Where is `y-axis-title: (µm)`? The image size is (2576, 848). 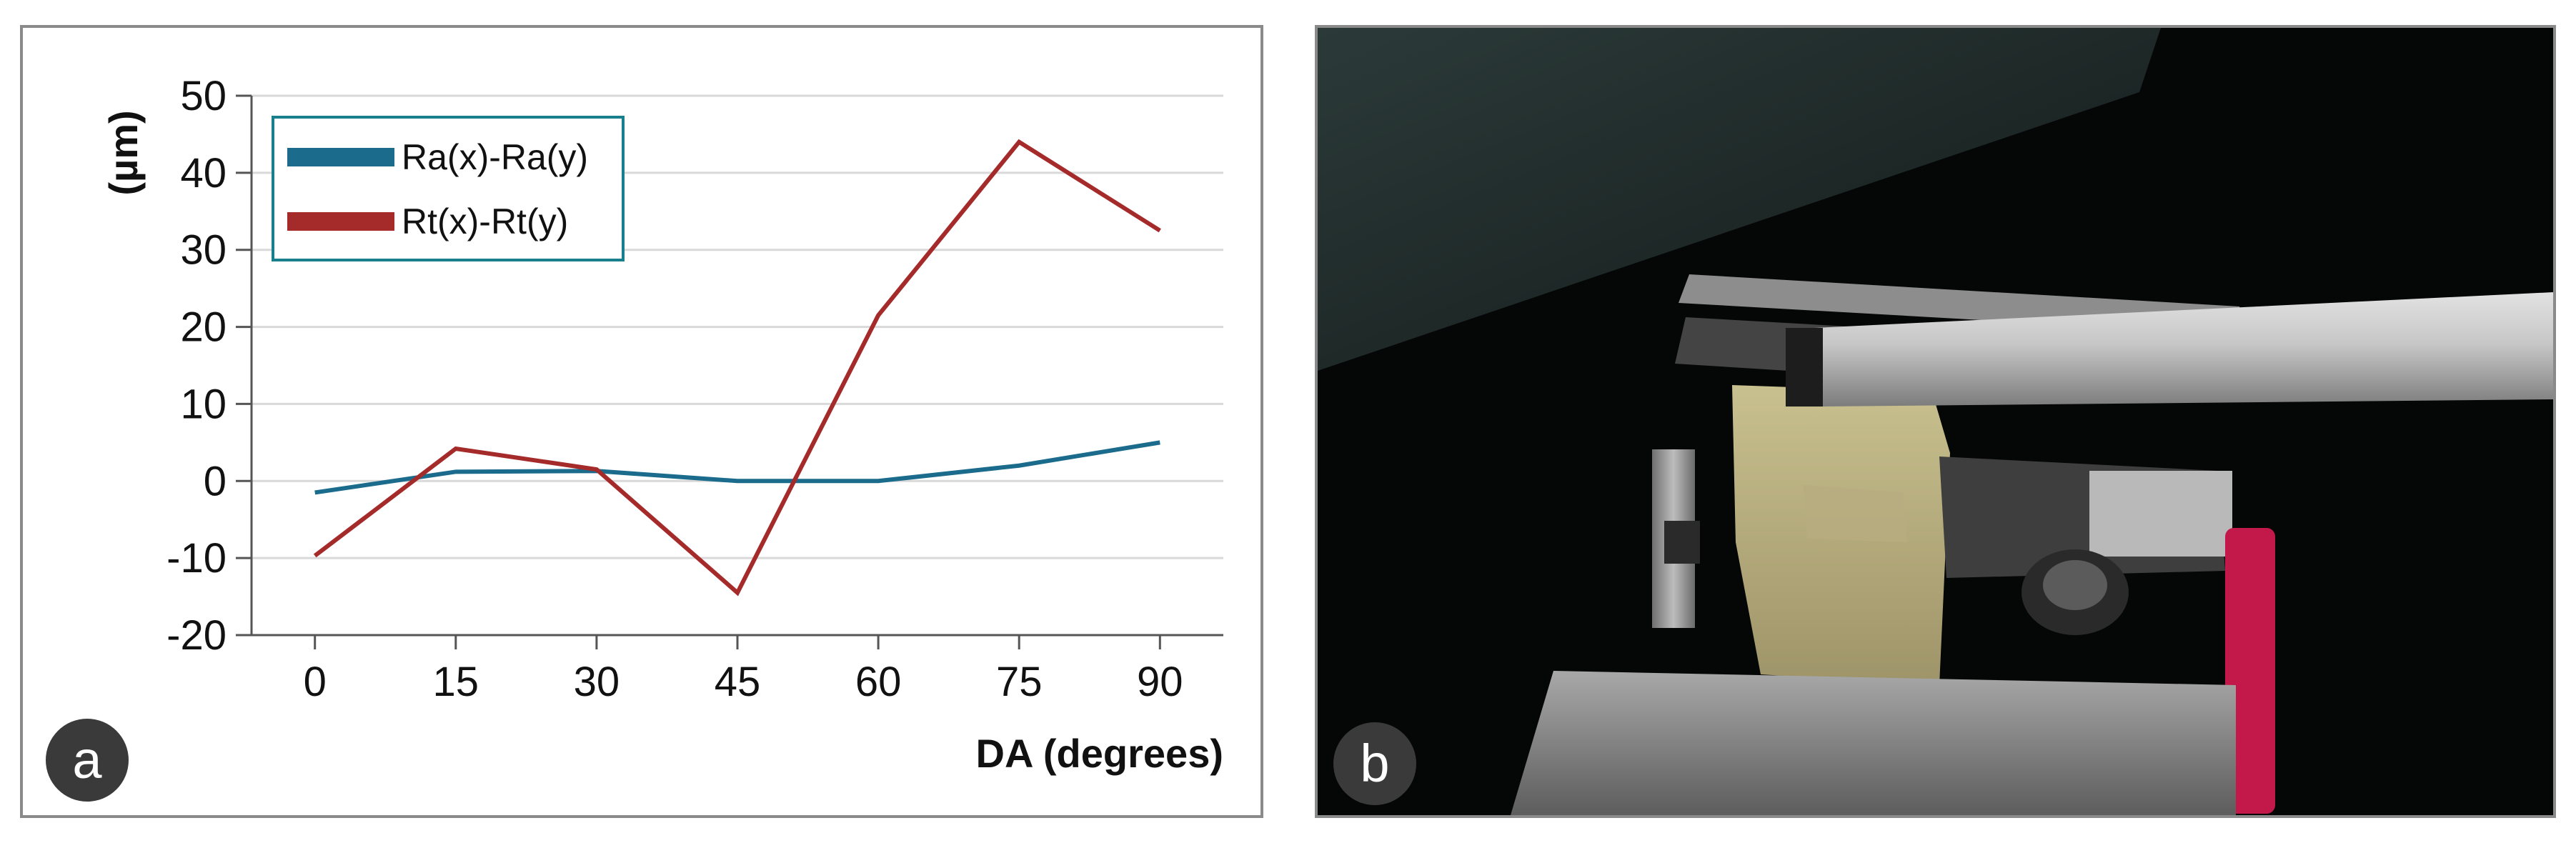
y-axis-title: (µm) is located at coordinates (123, 152).